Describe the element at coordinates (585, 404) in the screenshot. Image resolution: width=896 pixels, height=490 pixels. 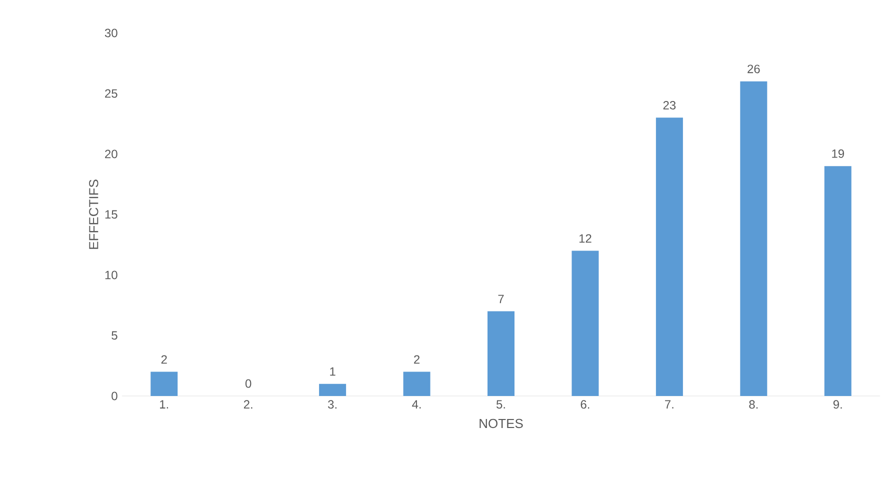
I see `x-tick-label: 6.` at that location.